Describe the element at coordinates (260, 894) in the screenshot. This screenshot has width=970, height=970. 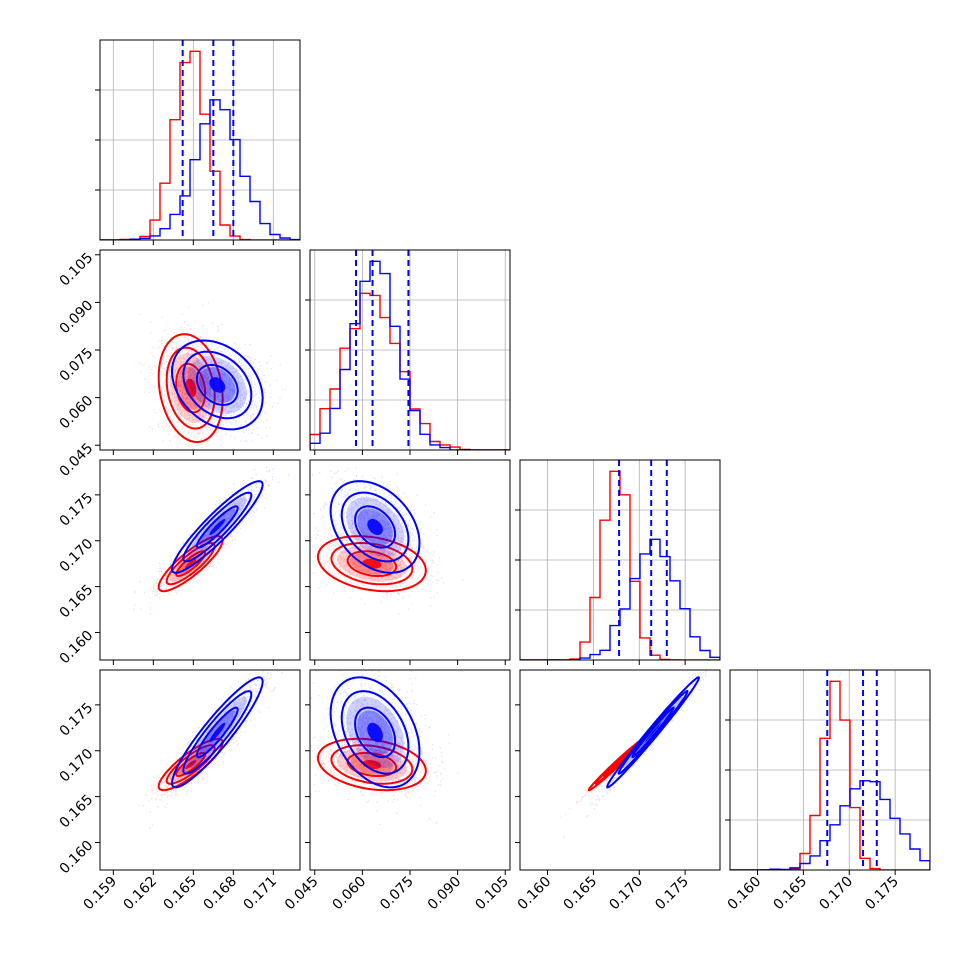
I see `x-tick-label: 0.171` at that location.